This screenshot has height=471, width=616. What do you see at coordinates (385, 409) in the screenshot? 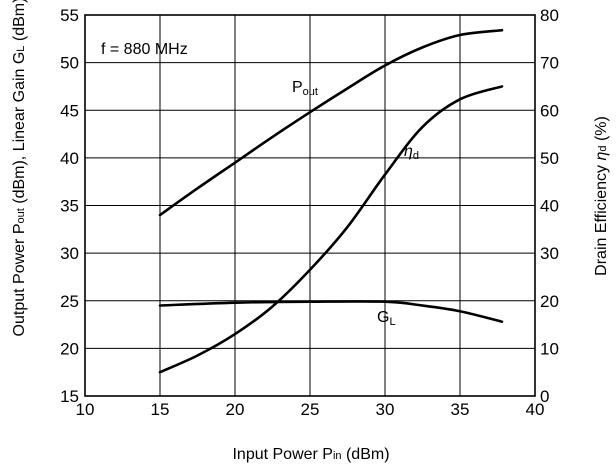
I see `x-tick-label: 30` at bounding box center [385, 409].